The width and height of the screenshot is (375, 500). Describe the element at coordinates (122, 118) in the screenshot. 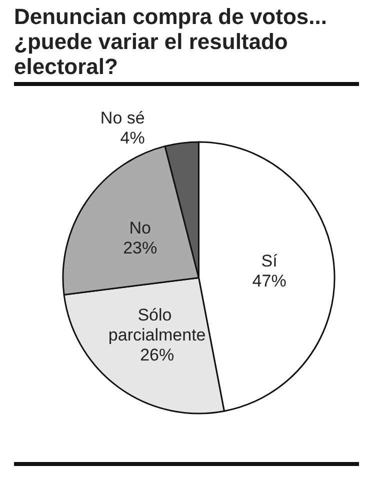

I see `slice-label: No sé` at that location.